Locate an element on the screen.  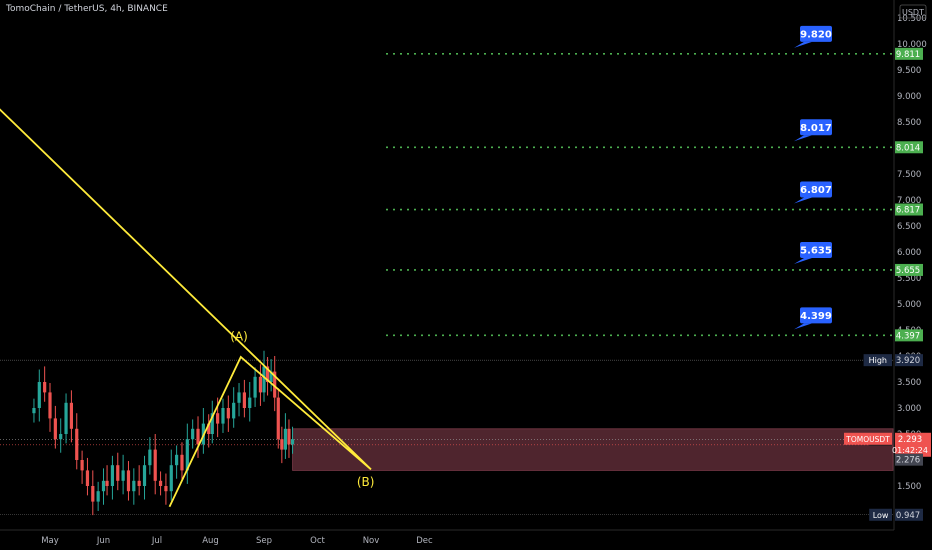
price-axis-value: 2.293 is located at coordinates (910, 440).